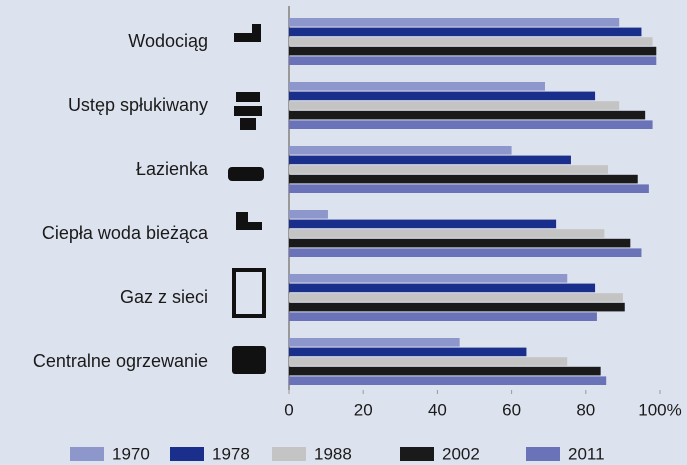 This screenshot has height=465, width=687. What do you see at coordinates (363, 409) in the screenshot?
I see `x-tick-label: 20` at bounding box center [363, 409].